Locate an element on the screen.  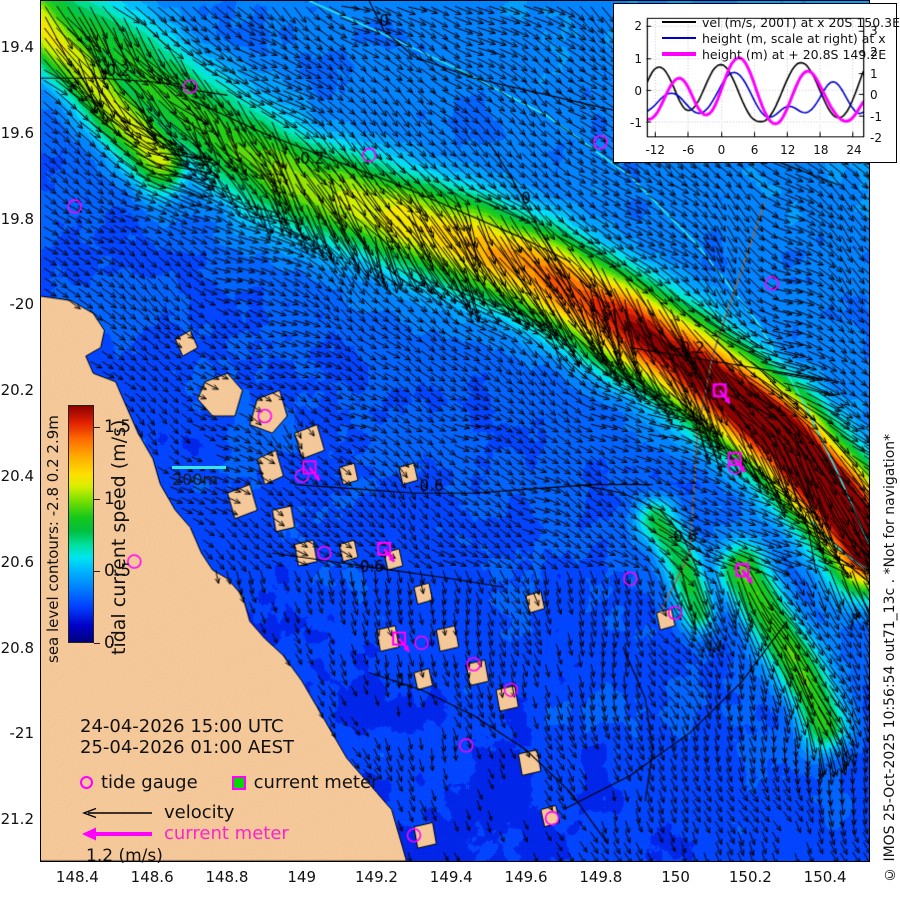
x-tick-label: 149.8 is located at coordinates (601, 877).